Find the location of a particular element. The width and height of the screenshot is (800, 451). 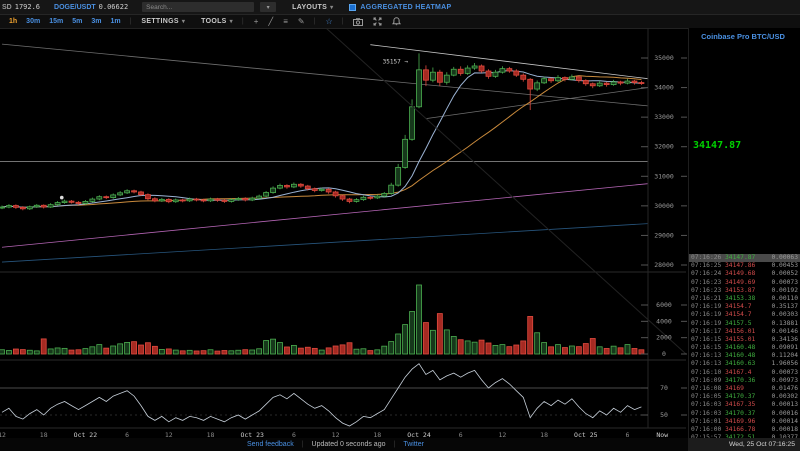

trade-row: 07:16:09 34170.36 0.00973 is located at coordinates (744, 381).